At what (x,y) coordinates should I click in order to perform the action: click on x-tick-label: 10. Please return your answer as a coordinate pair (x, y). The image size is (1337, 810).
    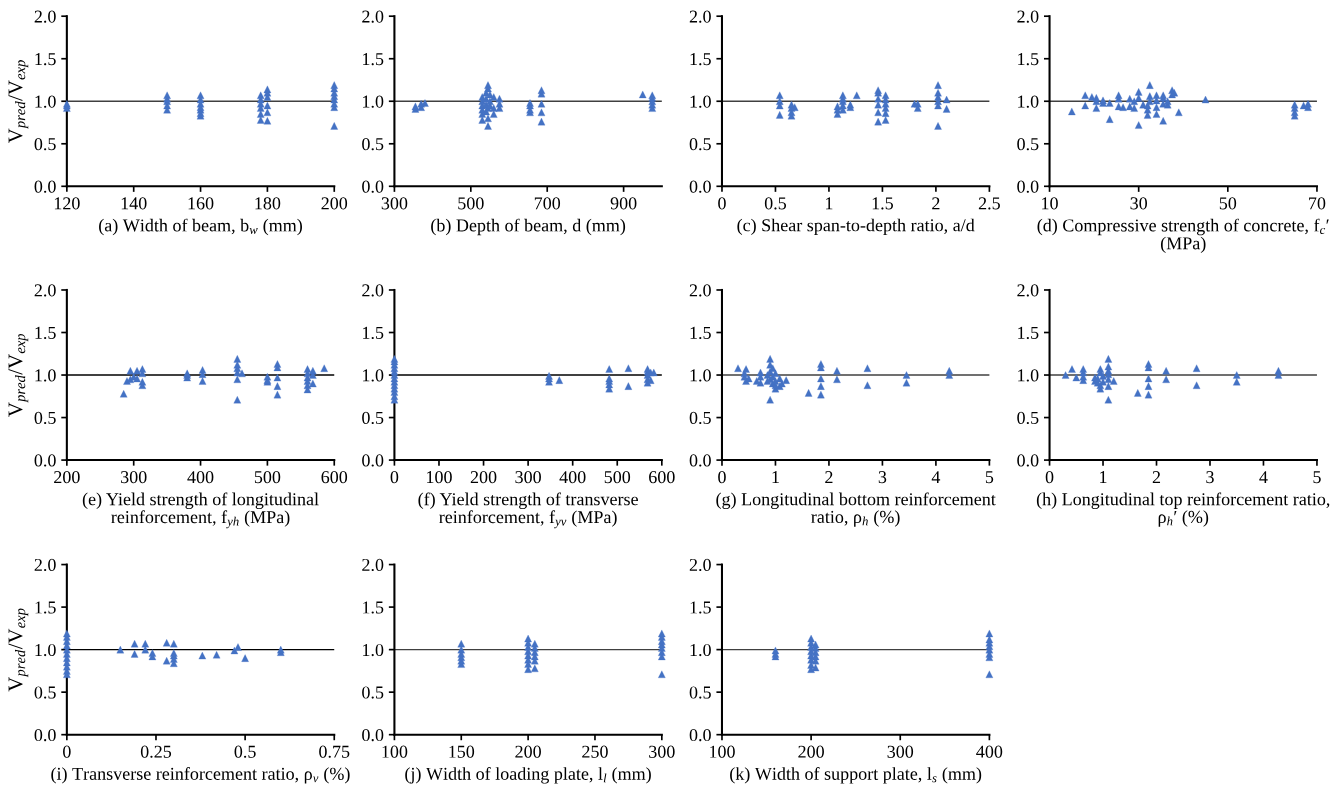
    Looking at the image, I should click on (1050, 203).